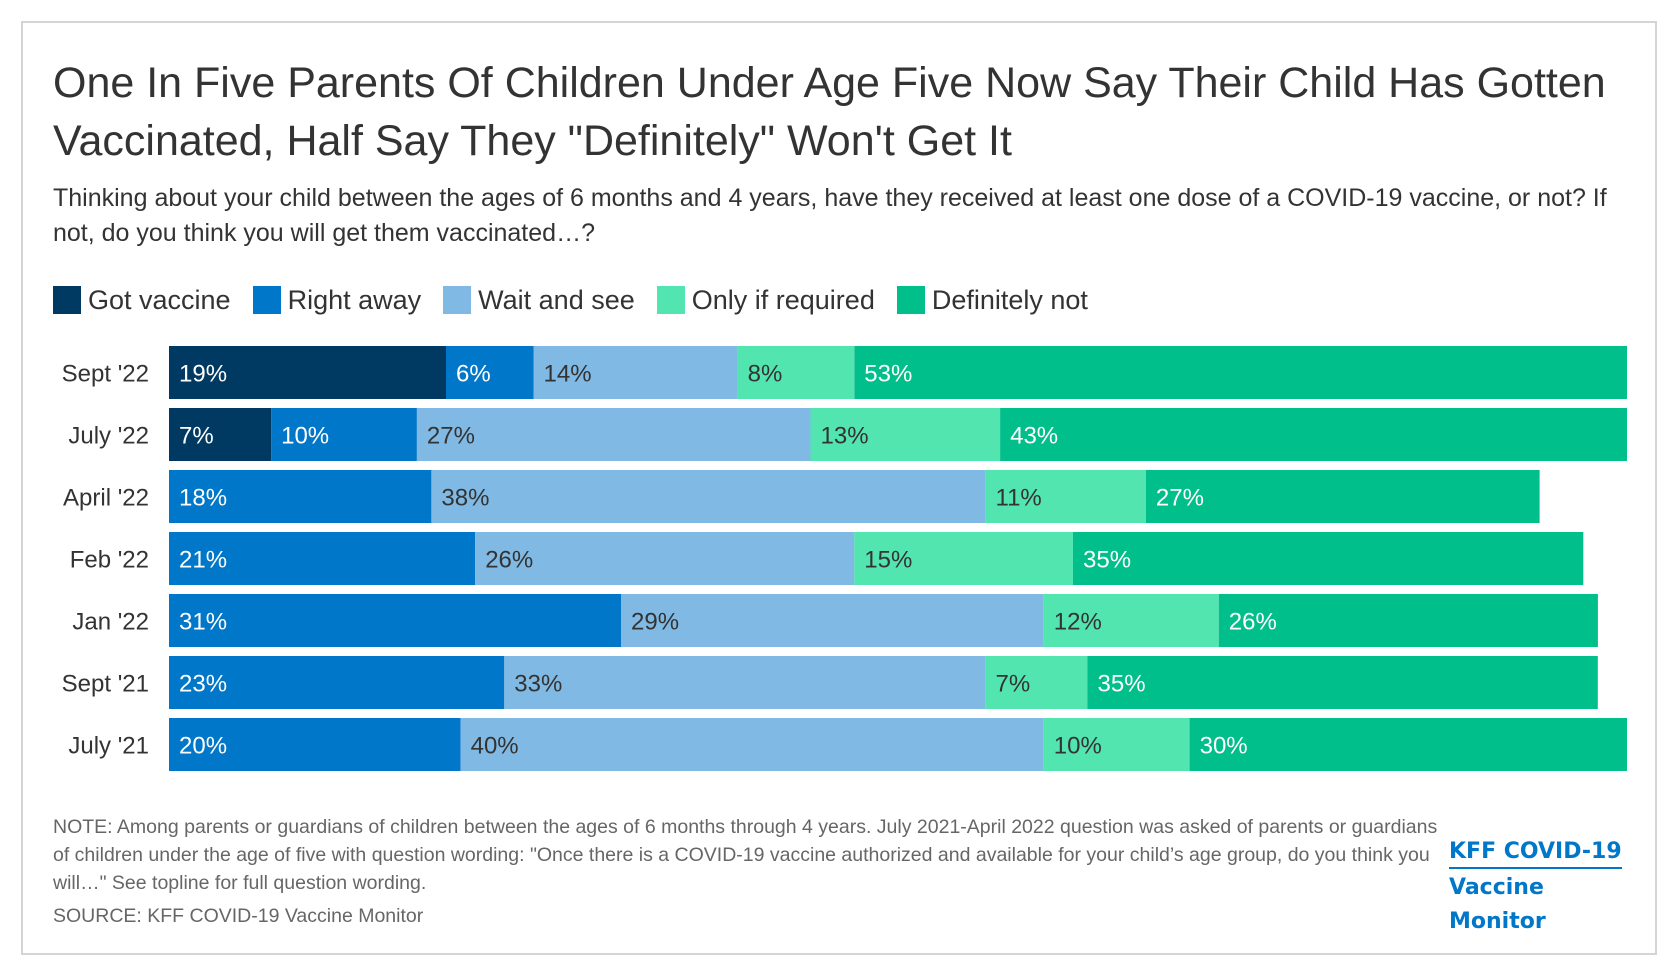  What do you see at coordinates (159, 299) in the screenshot?
I see `legend-label: Got vaccine` at bounding box center [159, 299].